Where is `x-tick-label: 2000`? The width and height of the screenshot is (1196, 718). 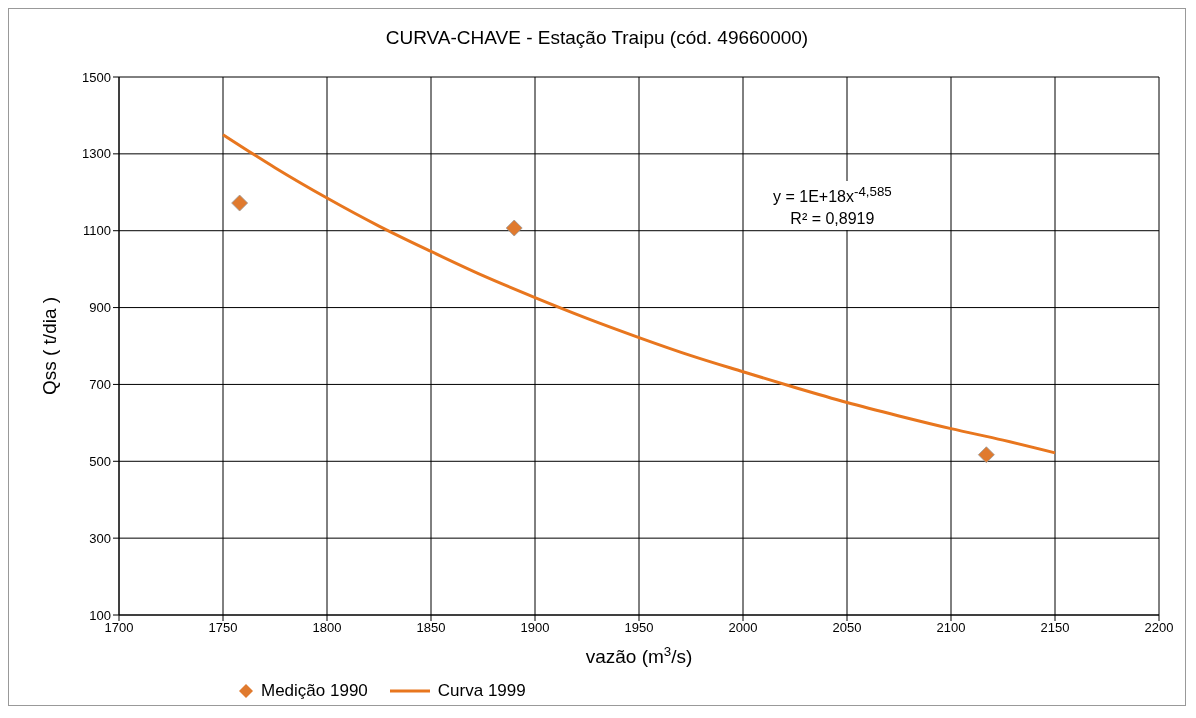 x-tick-label: 2000 is located at coordinates (743, 628).